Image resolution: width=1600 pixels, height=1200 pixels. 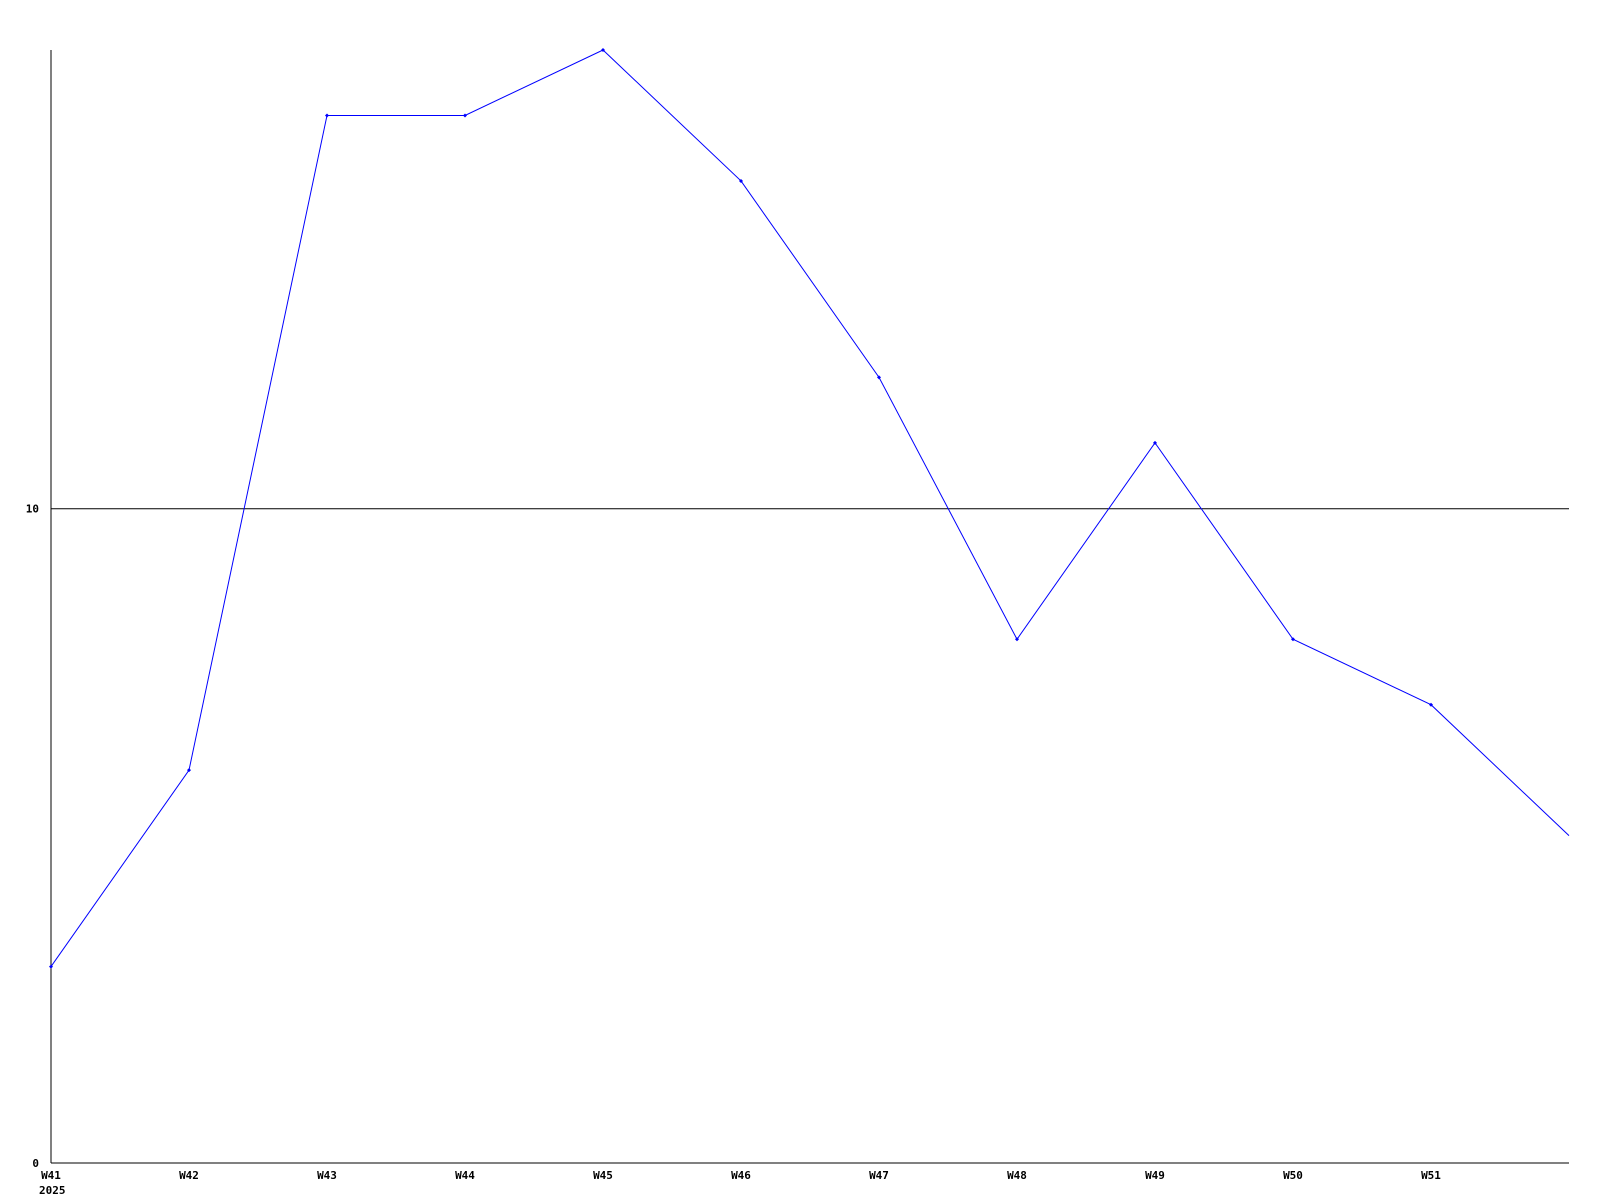 What do you see at coordinates (35, 1163) in the screenshot?
I see `y-tick-label: 0` at bounding box center [35, 1163].